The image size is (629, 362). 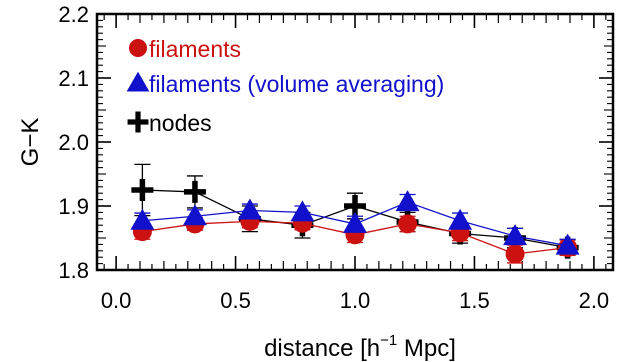 I want to click on legend-label: nodes, so click(x=180, y=123).